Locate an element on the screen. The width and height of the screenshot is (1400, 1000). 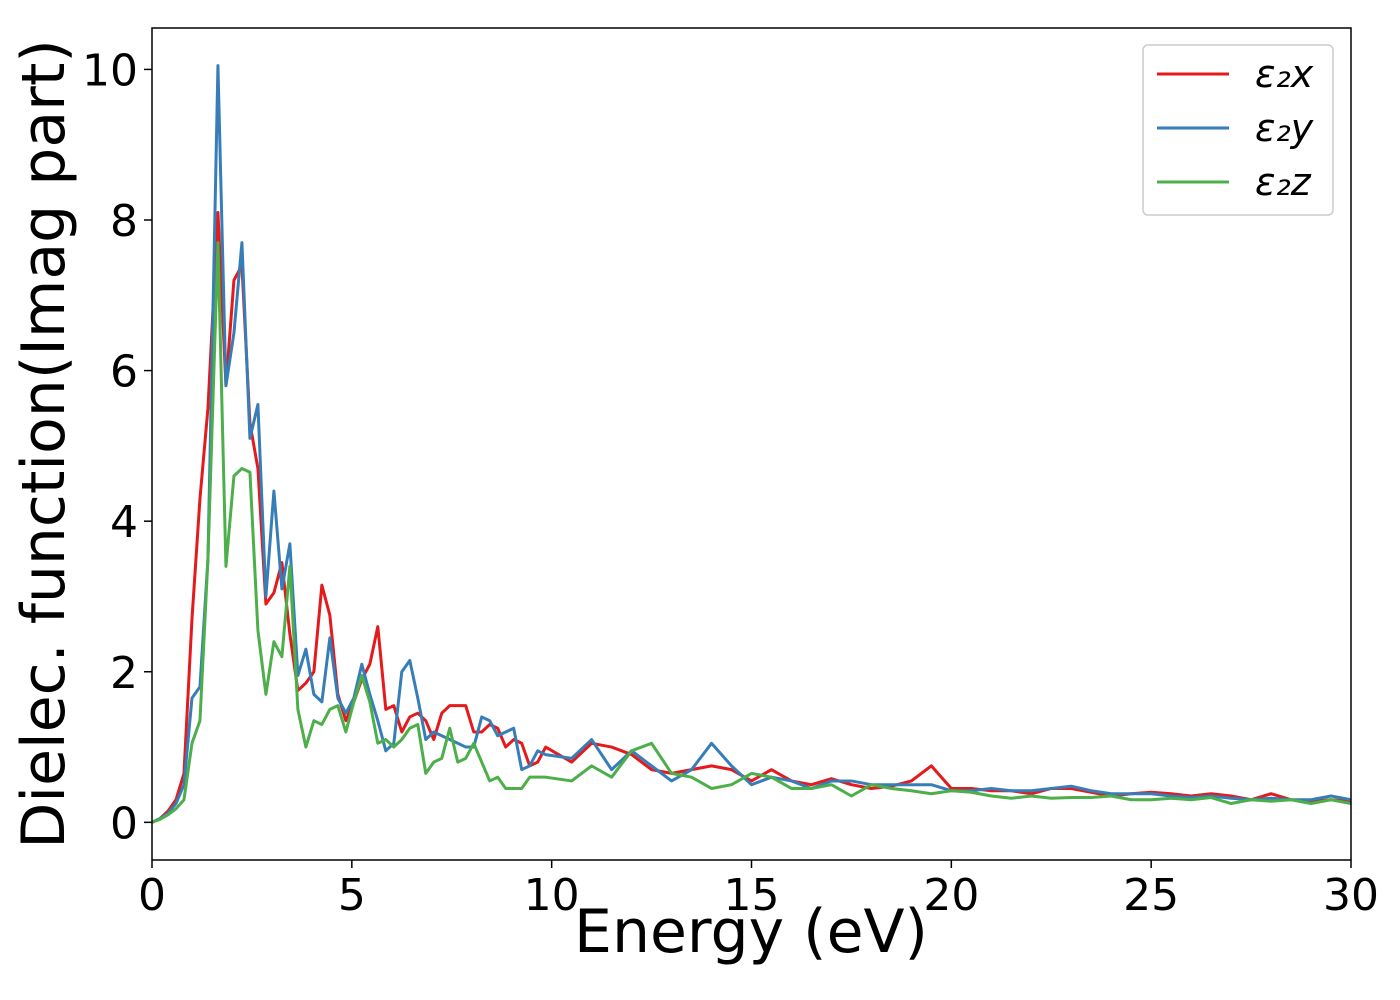
x-tick-label: 20 is located at coordinates (951, 895).